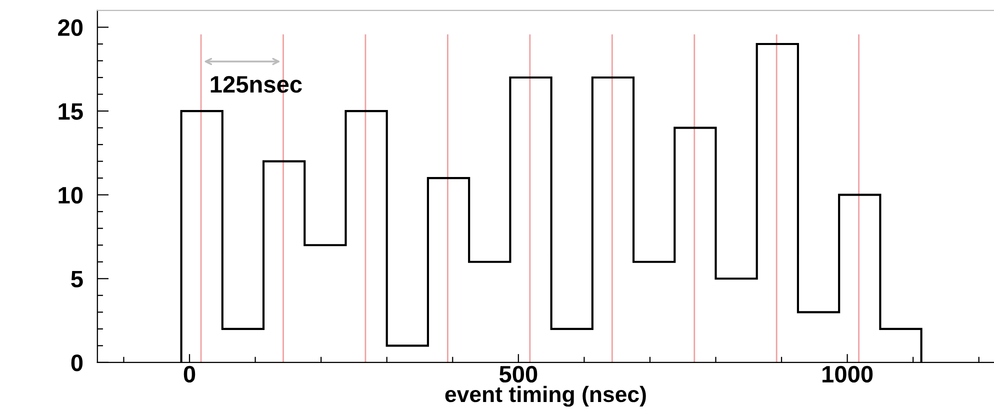 This screenshot has height=419, width=994. What do you see at coordinates (77, 279) in the screenshot?
I see `y-tick-label: 5` at bounding box center [77, 279].